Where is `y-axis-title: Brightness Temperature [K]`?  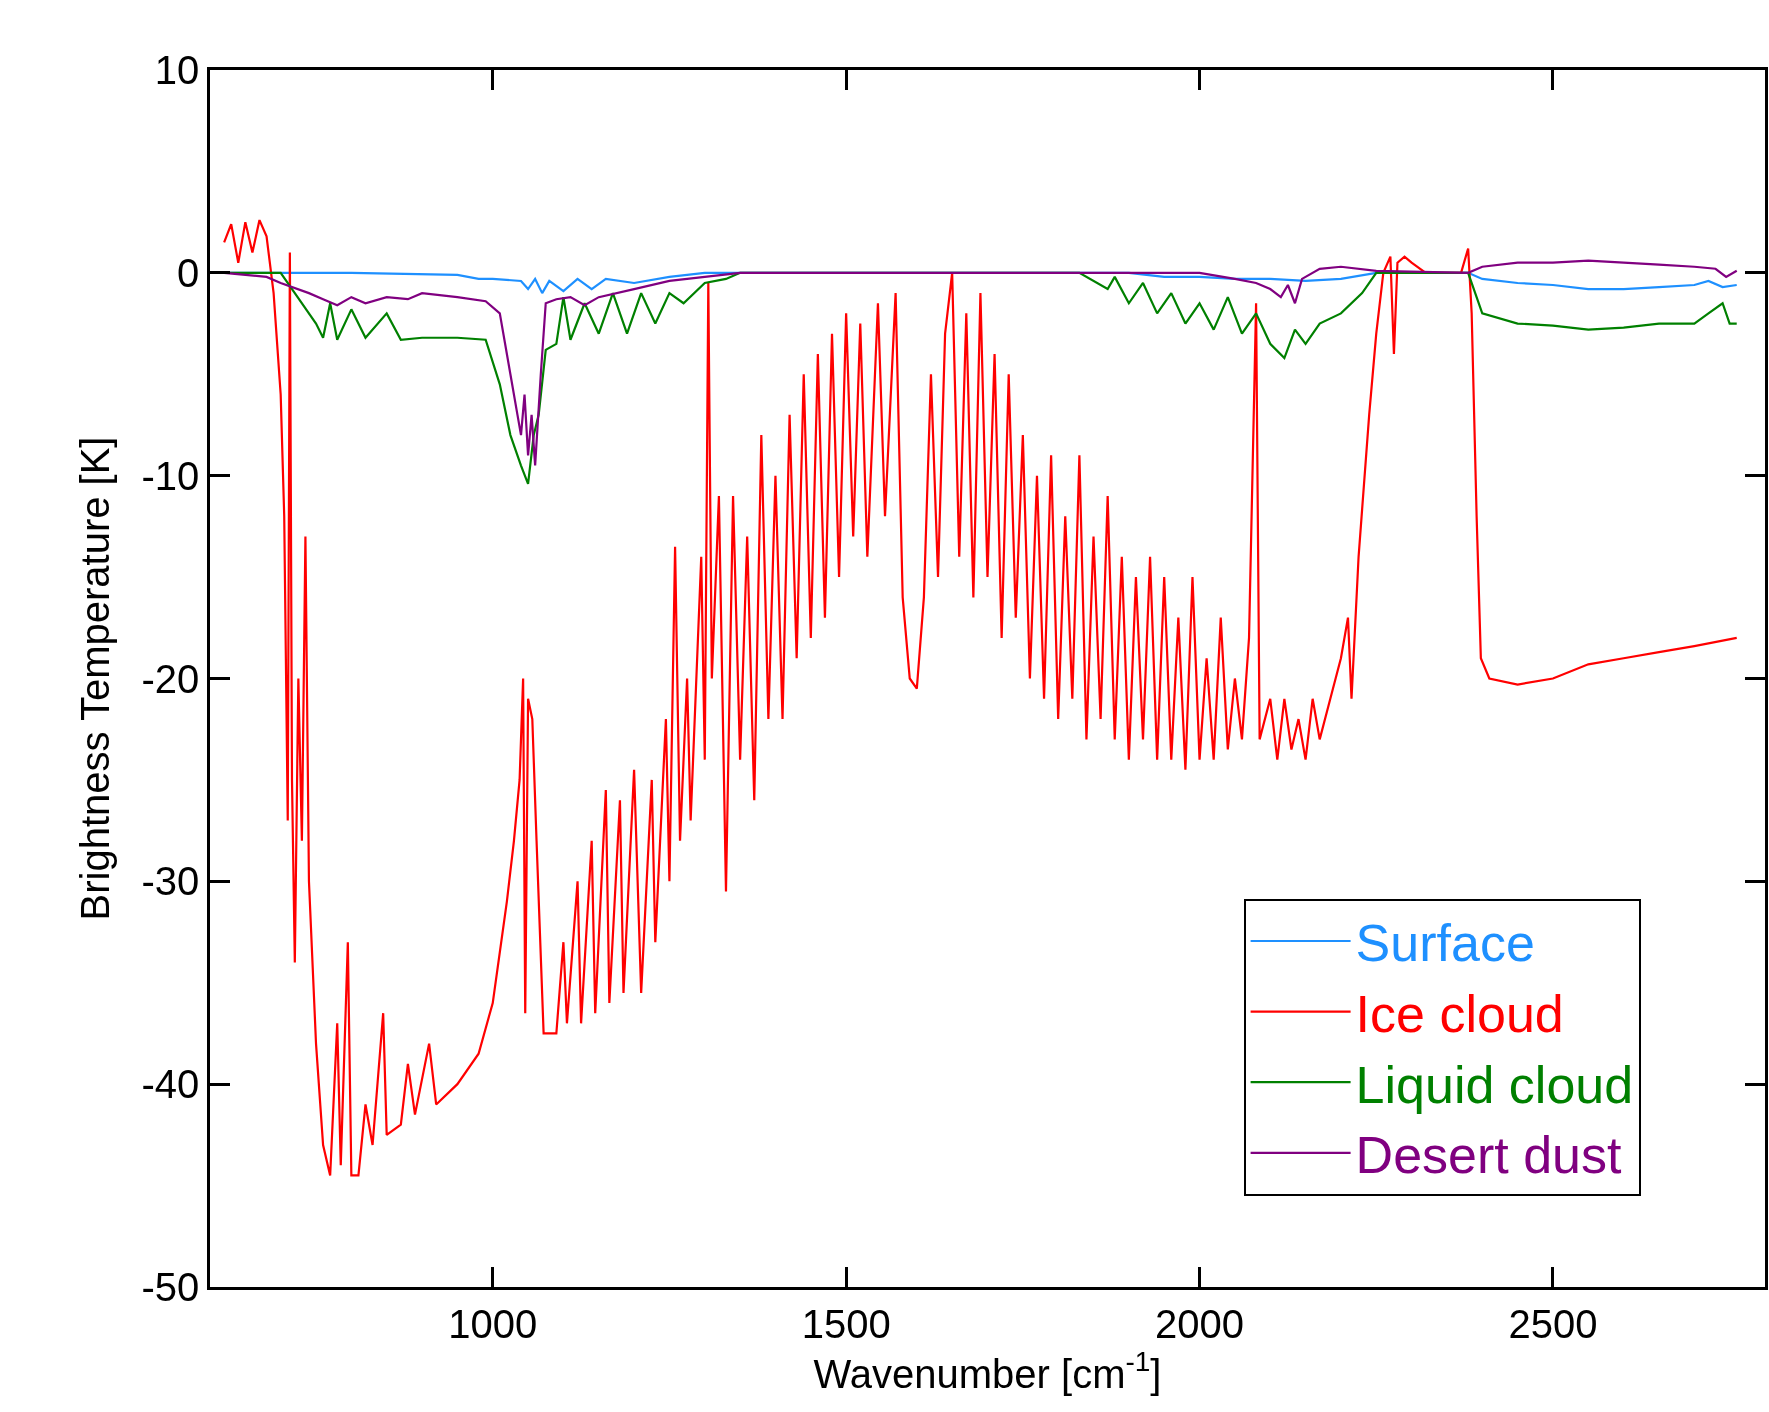
y-axis-title: Brightness Temperature [K] is located at coordinates (94, 678).